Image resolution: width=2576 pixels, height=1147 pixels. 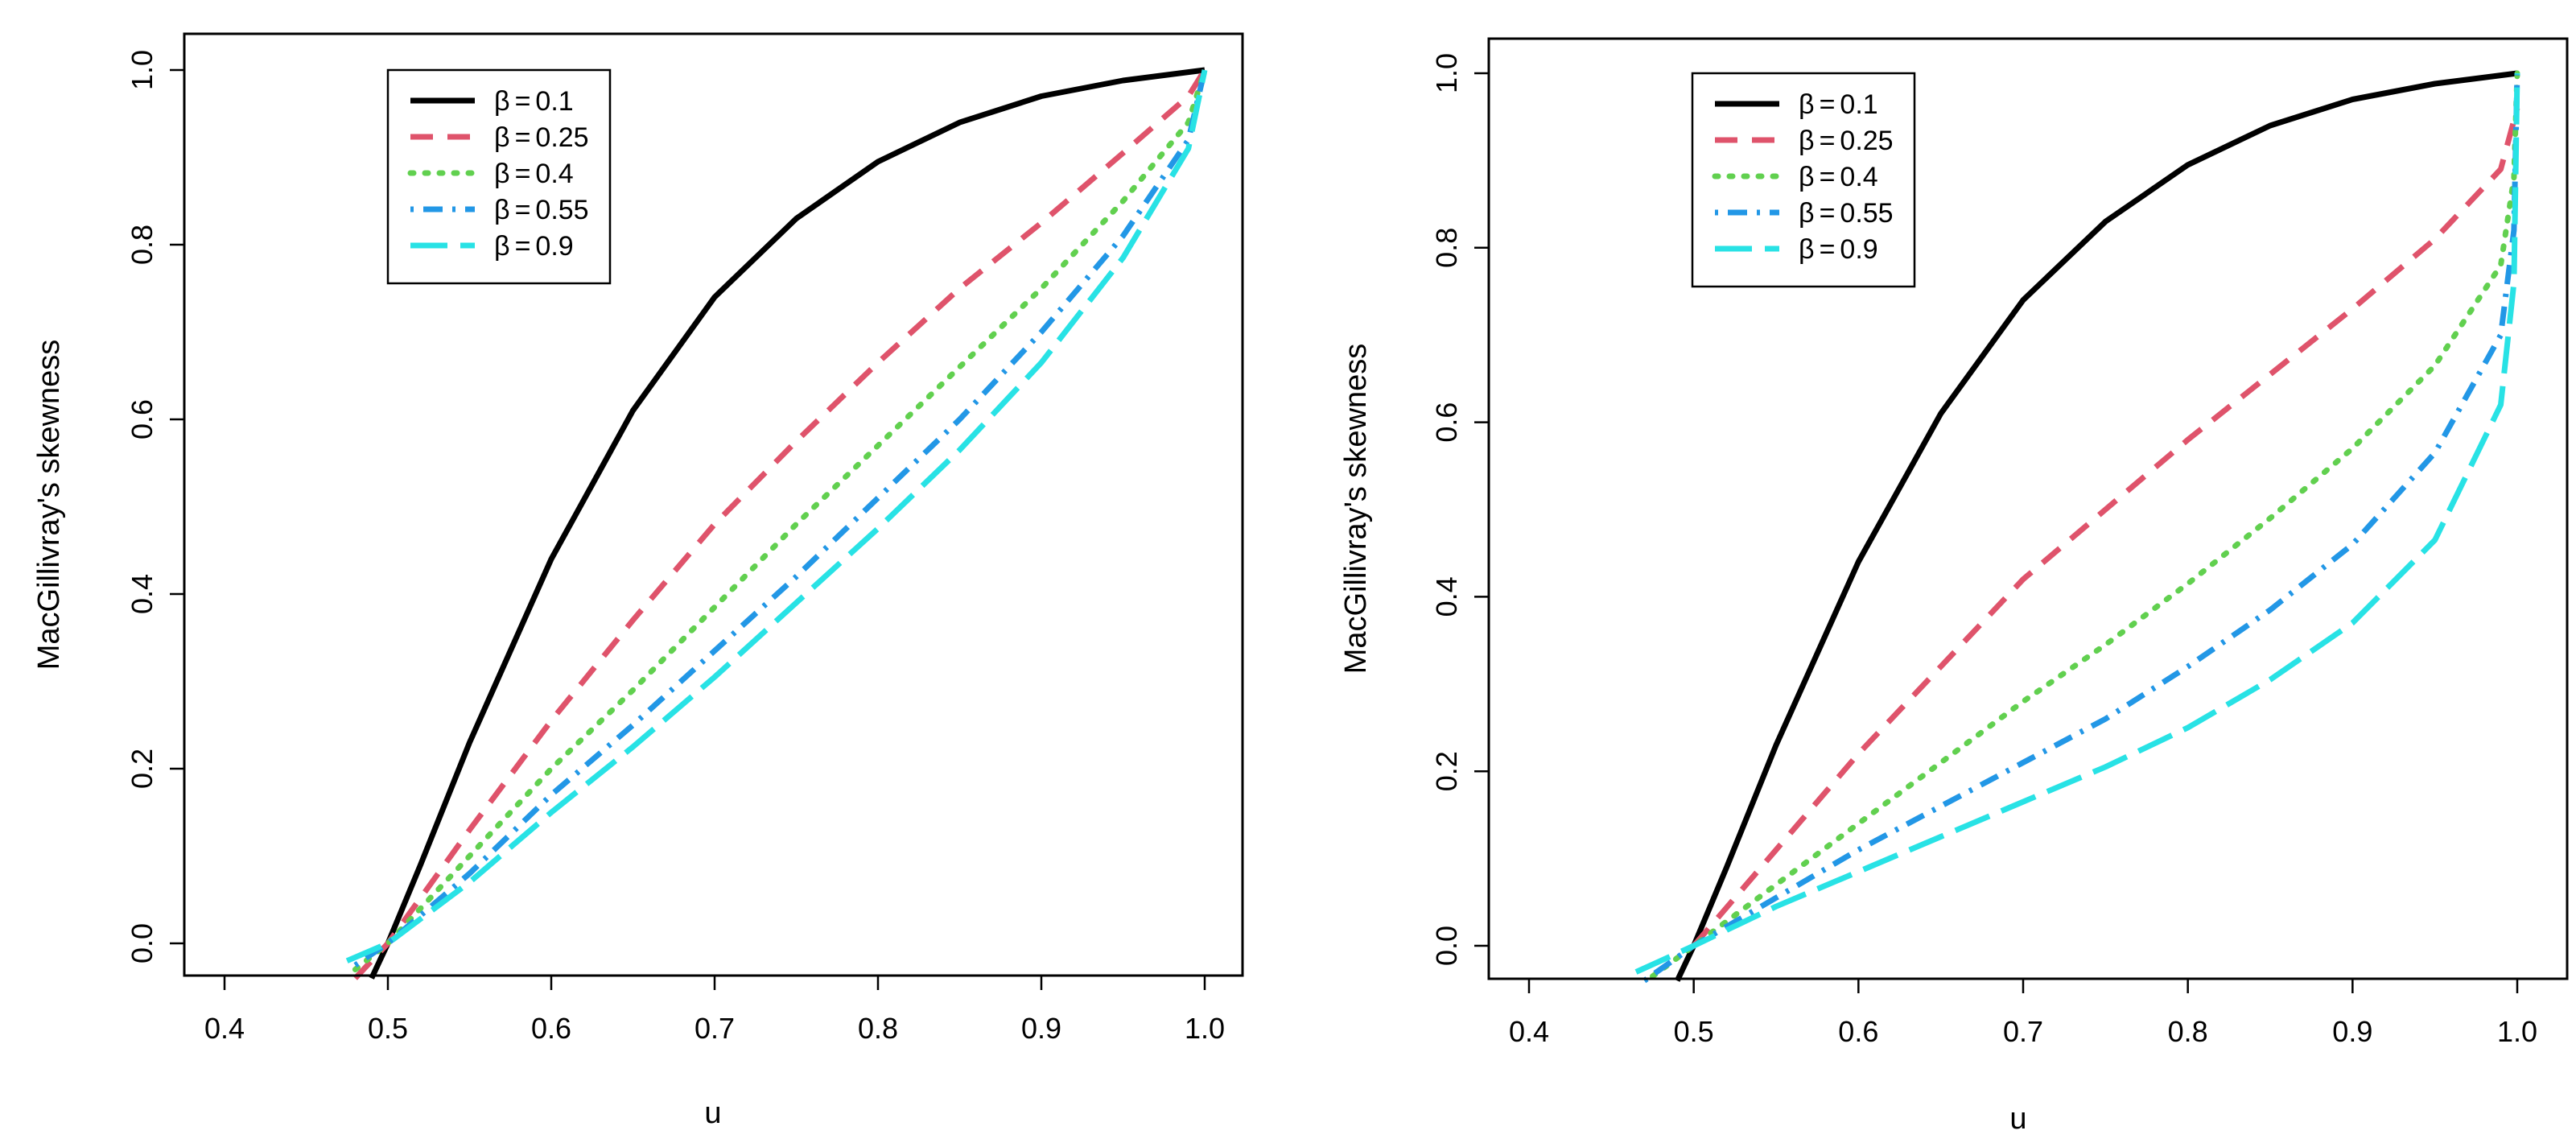 What do you see at coordinates (714, 1010) in the screenshot?
I see `left-x-axis: 0.4 0.5 0.6 0.7 0.8 0.9 1.0` at bounding box center [714, 1010].